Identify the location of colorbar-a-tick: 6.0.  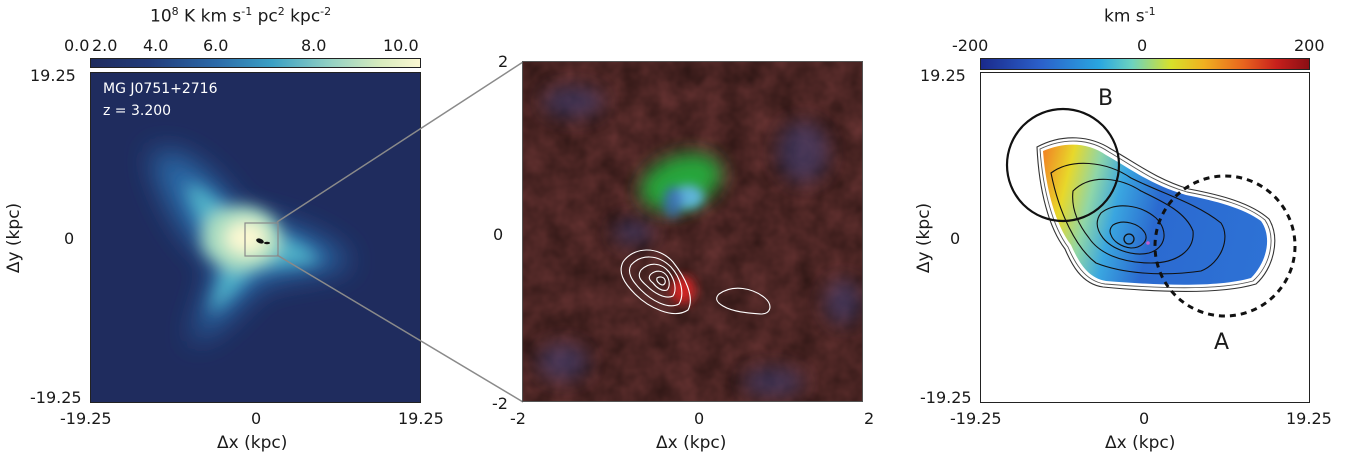
(216, 45).